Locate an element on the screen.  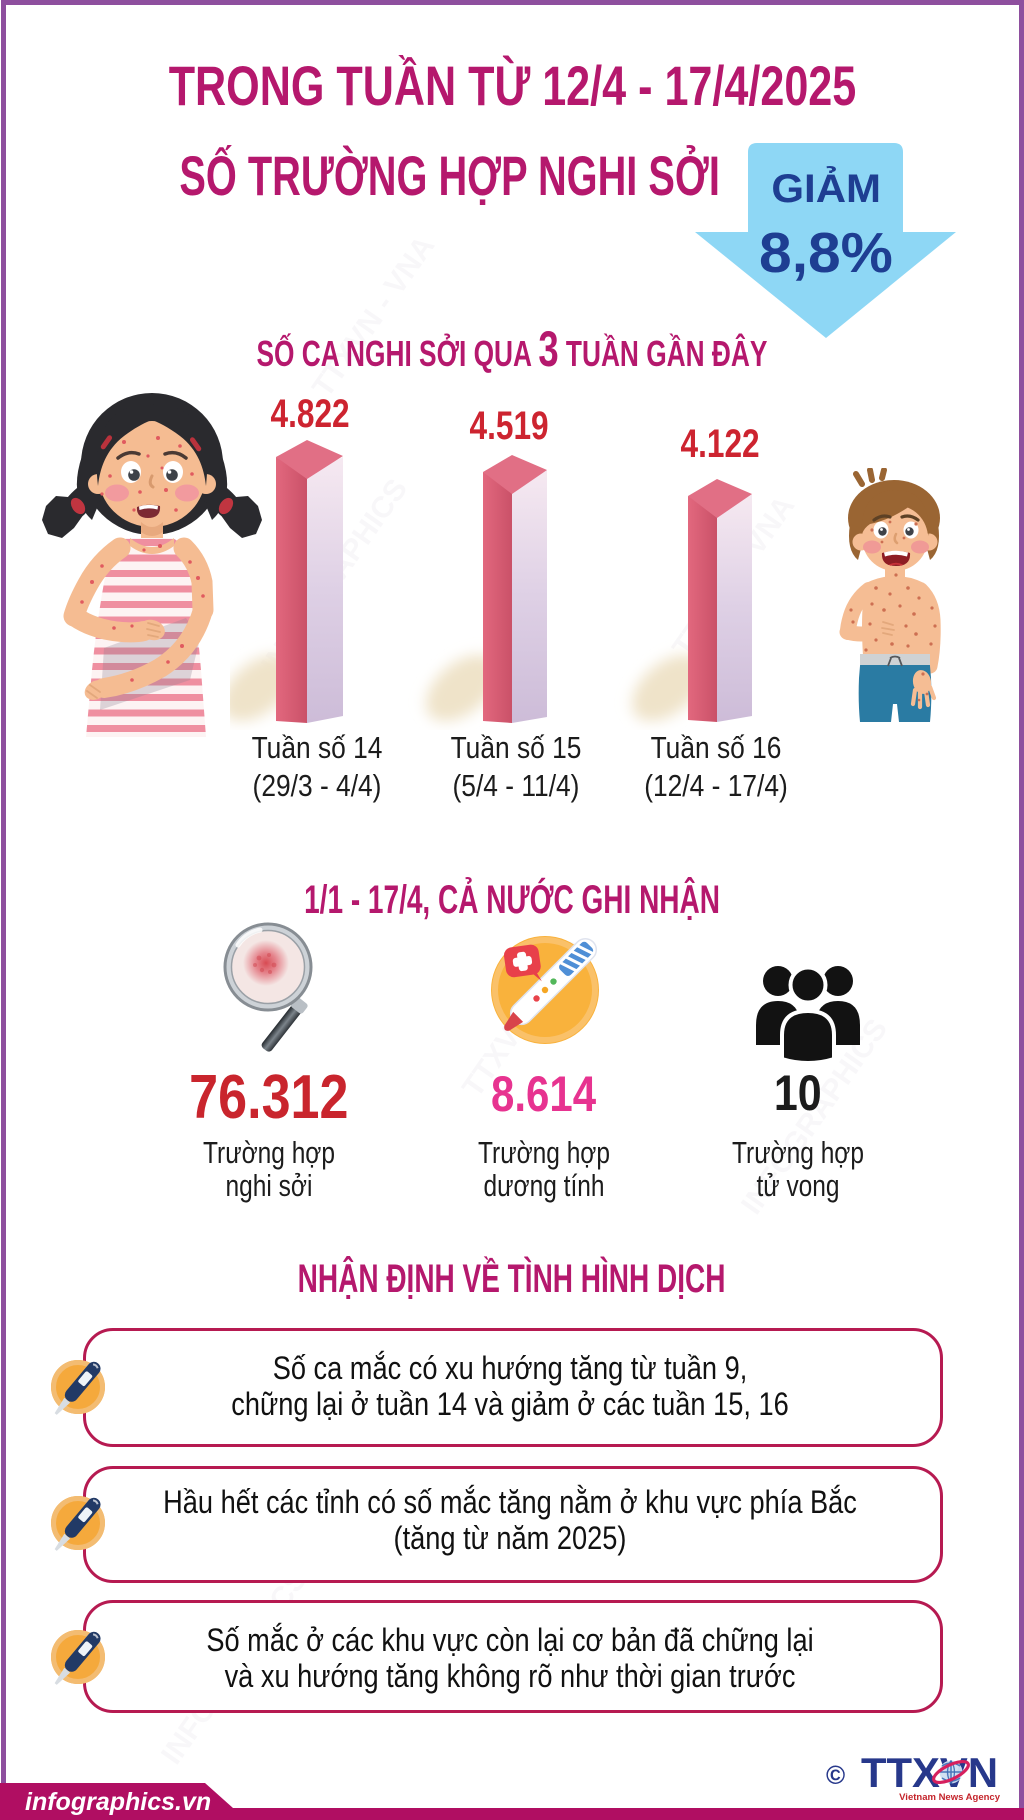
svg-text: Vietnam News Agency is located at coordinates (950, 1797).